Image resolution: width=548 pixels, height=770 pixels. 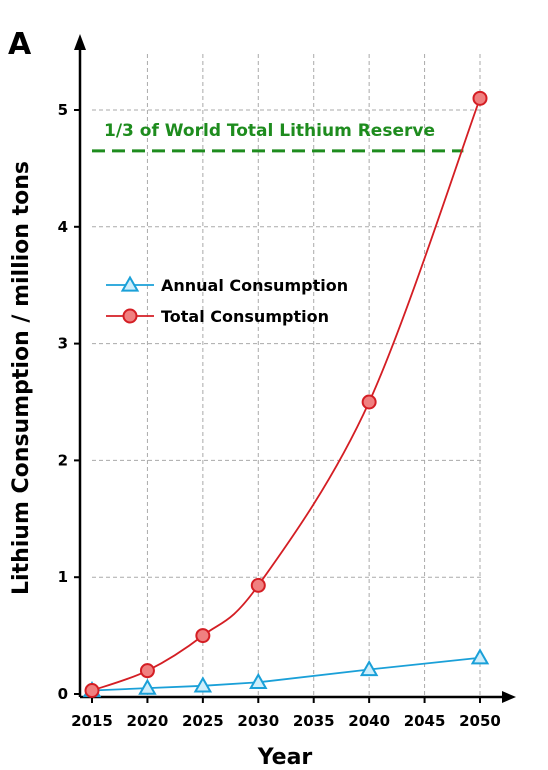 I want to click on y-axis-title: Lithium Consumption / million tons, so click(x=21, y=378).